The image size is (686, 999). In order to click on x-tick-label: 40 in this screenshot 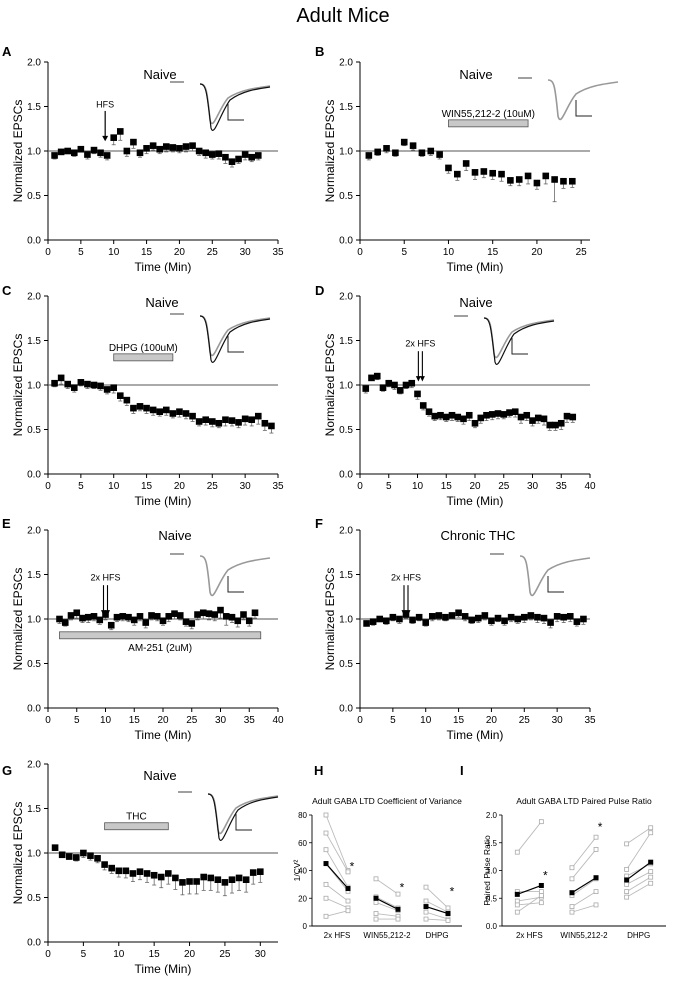, I will do `click(278, 720)`.